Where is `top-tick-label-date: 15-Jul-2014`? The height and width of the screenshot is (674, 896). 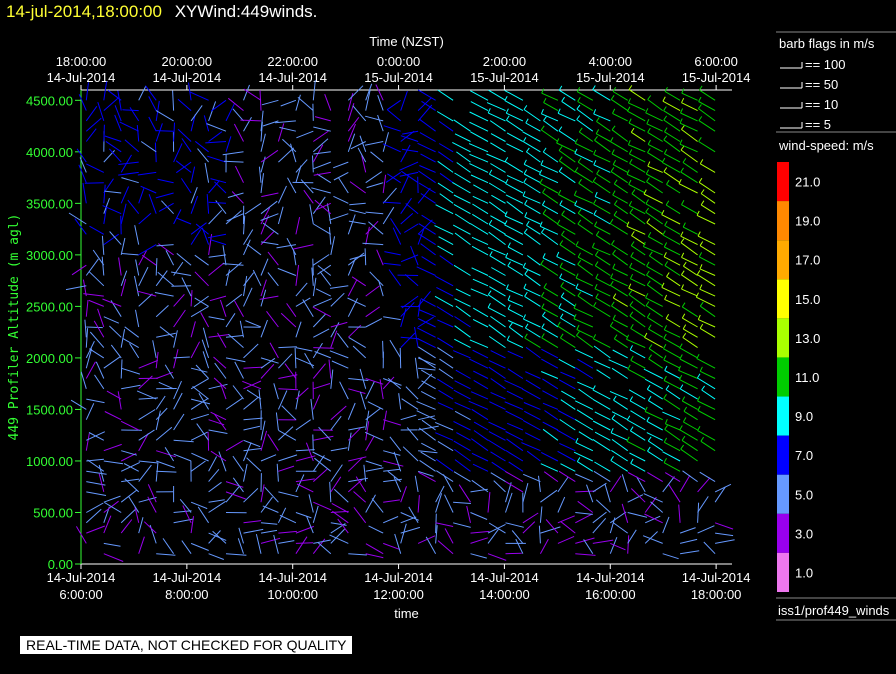
top-tick-label-date: 15-Jul-2014 is located at coordinates (504, 77).